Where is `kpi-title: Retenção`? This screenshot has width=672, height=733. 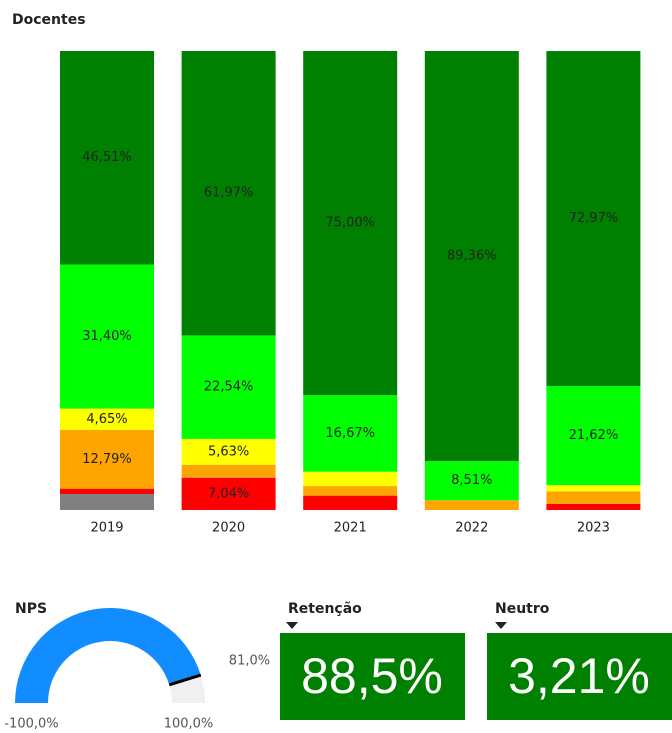 kpi-title: Retenção is located at coordinates (325, 609).